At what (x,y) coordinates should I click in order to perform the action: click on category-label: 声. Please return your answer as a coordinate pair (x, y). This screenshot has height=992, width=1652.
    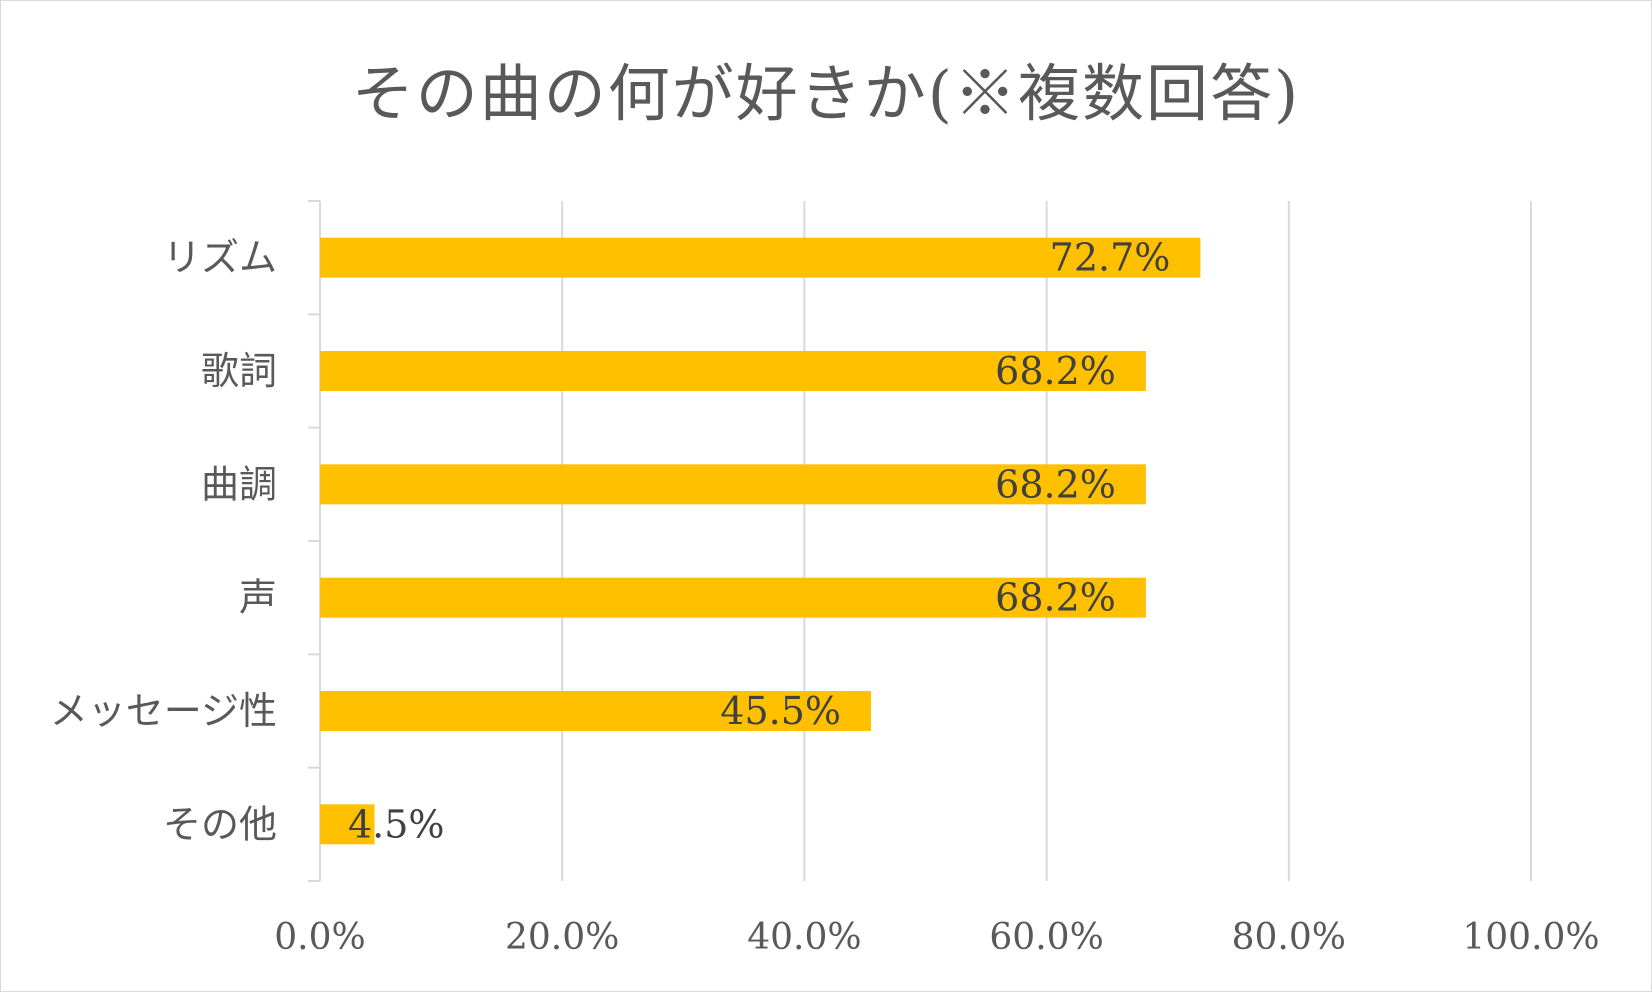
    Looking at the image, I should click on (258, 598).